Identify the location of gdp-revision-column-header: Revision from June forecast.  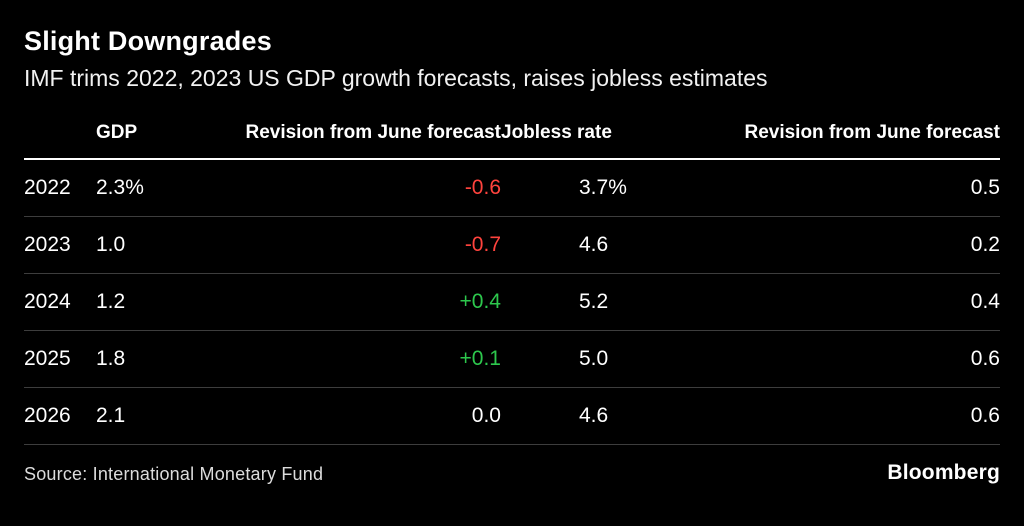
(351, 136).